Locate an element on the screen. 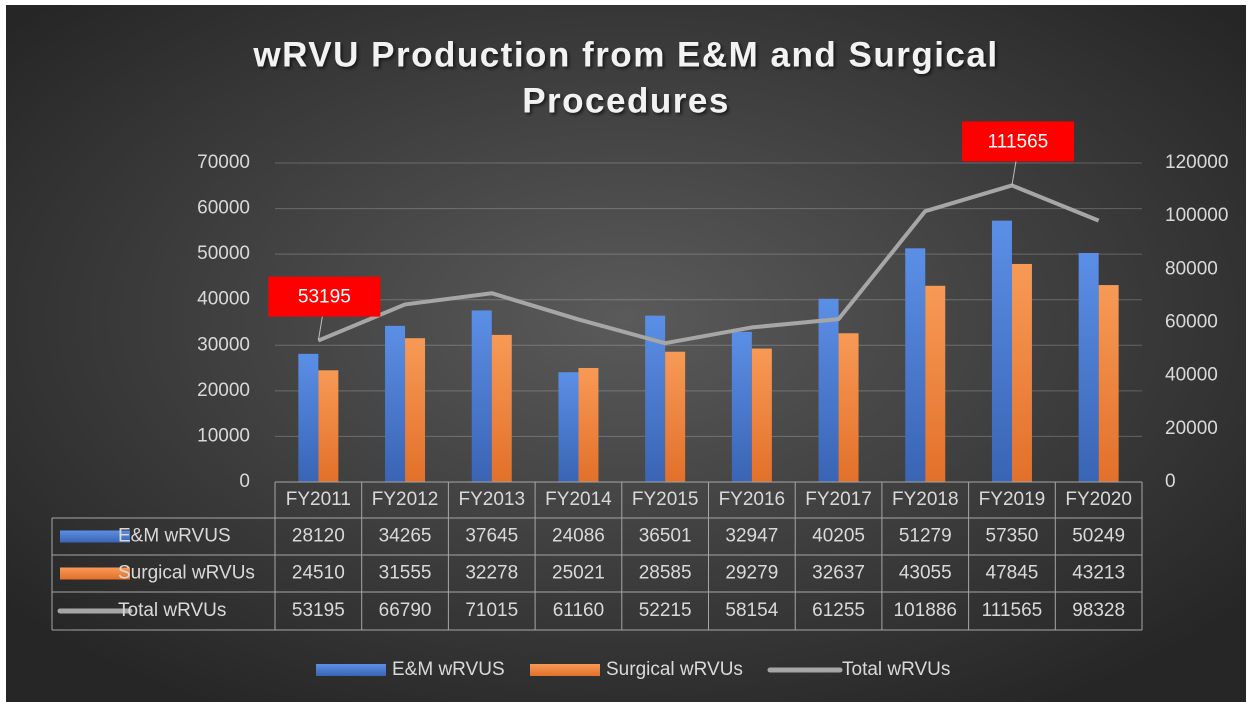 This screenshot has width=1252, height=702. y2-tick-label: 0 is located at coordinates (1170, 481).